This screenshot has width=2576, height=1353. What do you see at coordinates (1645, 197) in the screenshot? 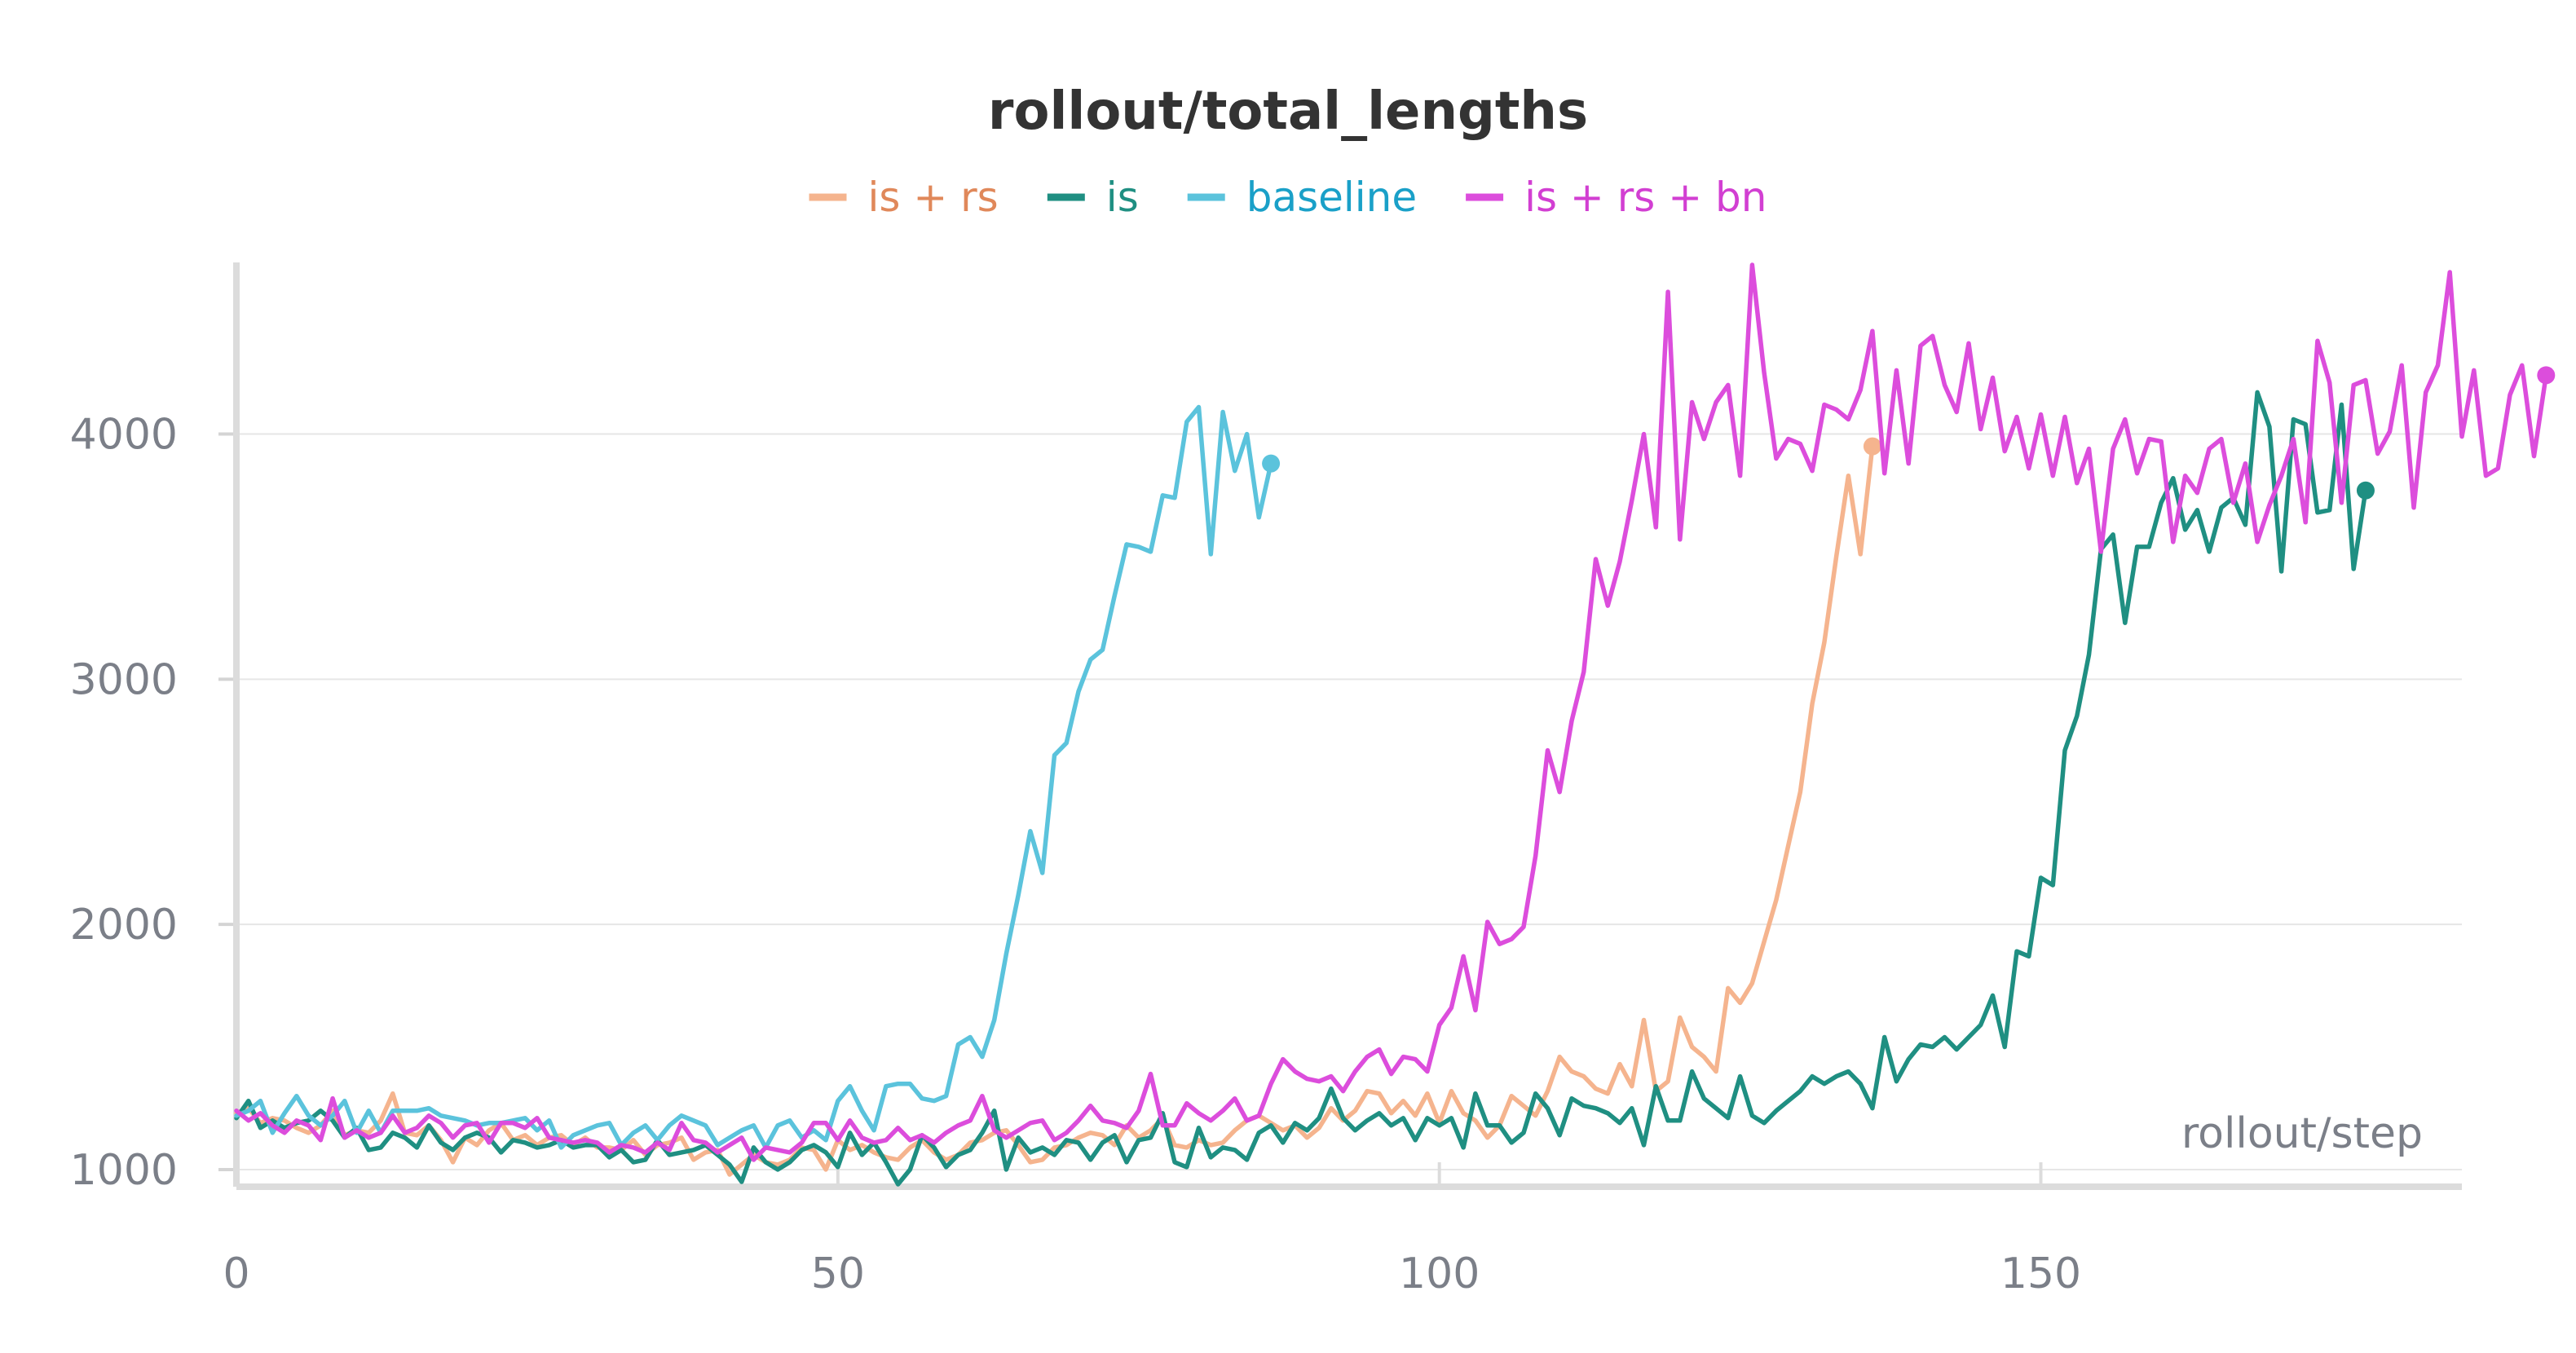
I see `legend-label: is + rs + bn` at bounding box center [1645, 197].